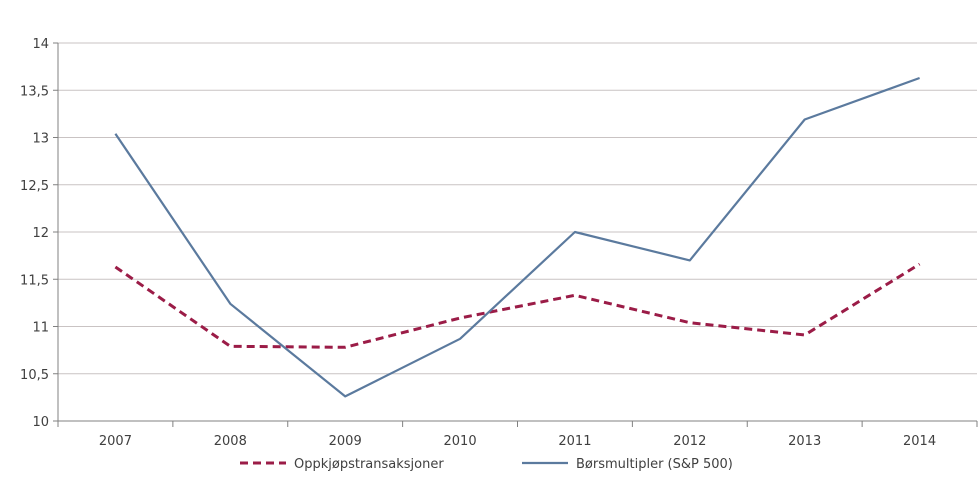  Describe the element at coordinates (34, 280) in the screenshot. I see `y-tick-label: 11,5` at that location.